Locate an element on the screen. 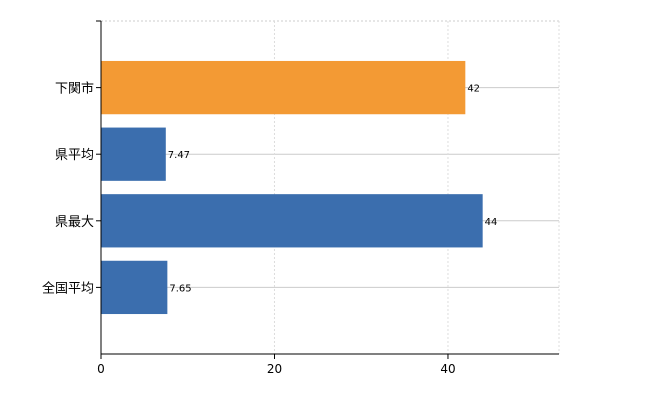 The height and width of the screenshot is (400, 650). data-label: 44 is located at coordinates (491, 222).